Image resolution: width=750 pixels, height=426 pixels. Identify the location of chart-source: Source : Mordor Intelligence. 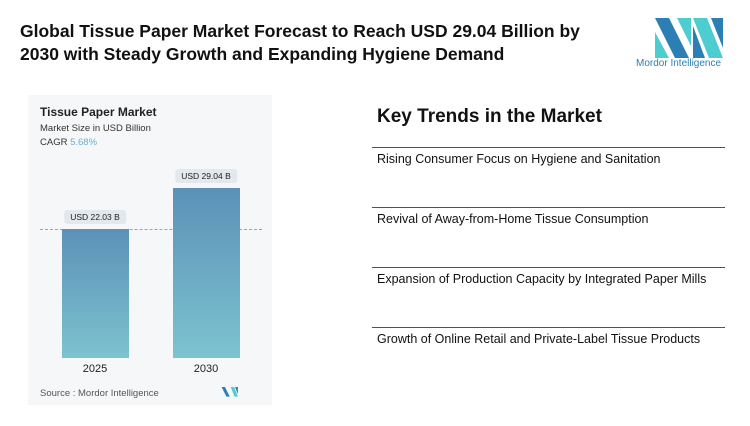
(99, 393).